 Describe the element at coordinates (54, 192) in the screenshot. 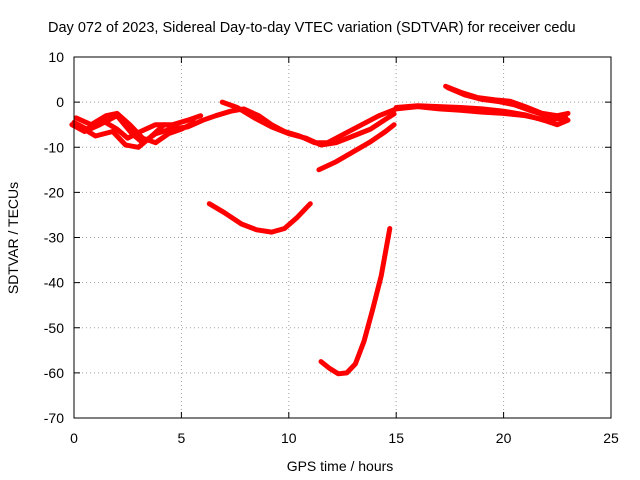

I see `y-tick-label: -20` at that location.